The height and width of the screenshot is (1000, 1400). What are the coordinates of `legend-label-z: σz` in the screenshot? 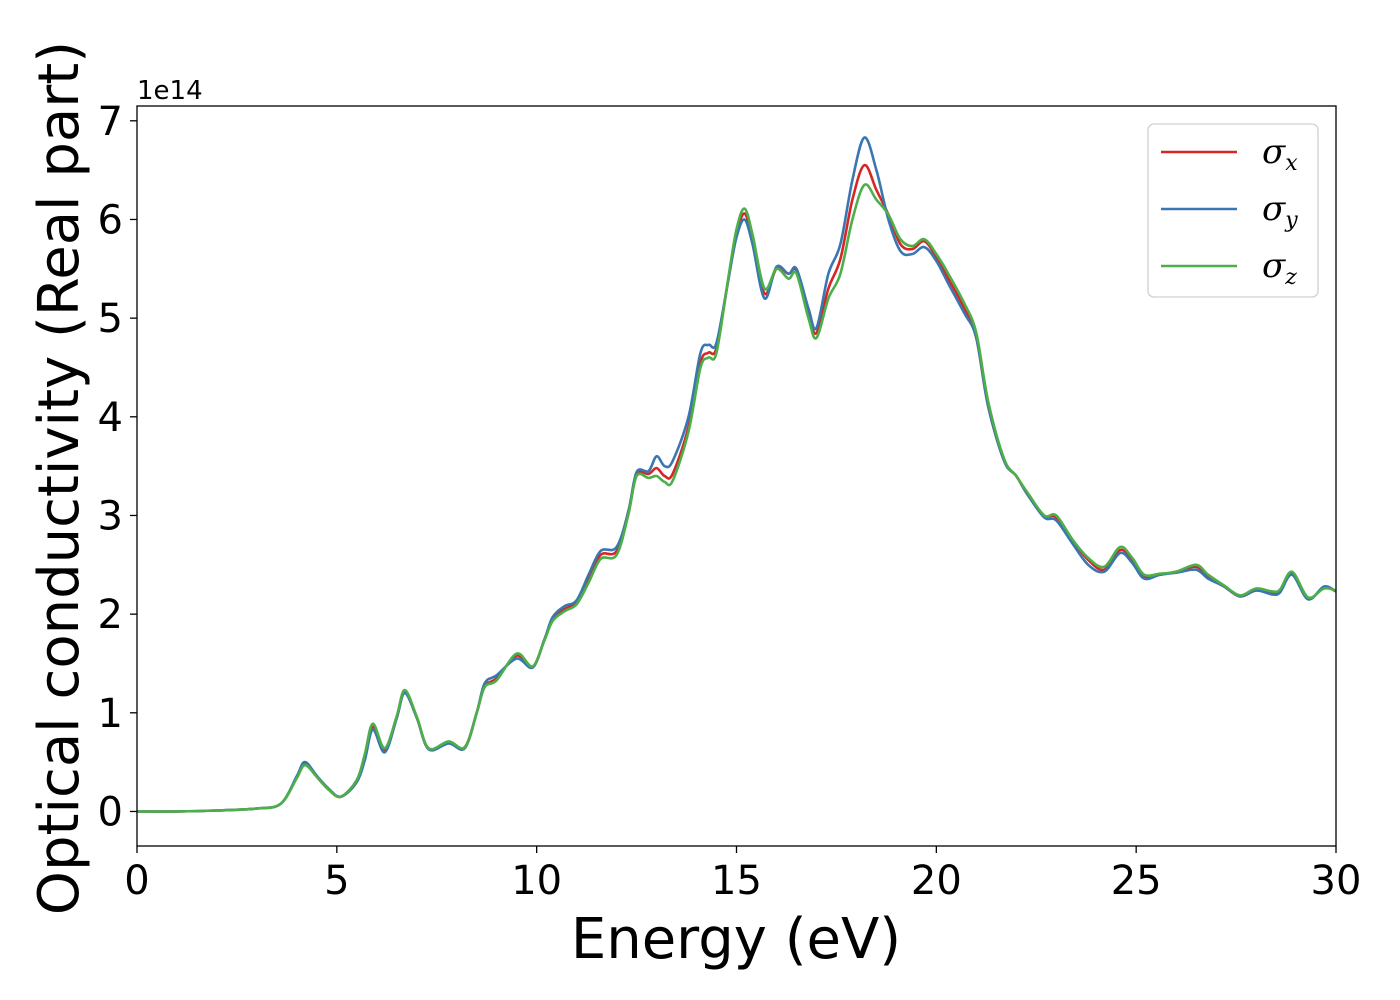 It's located at (1279, 268).